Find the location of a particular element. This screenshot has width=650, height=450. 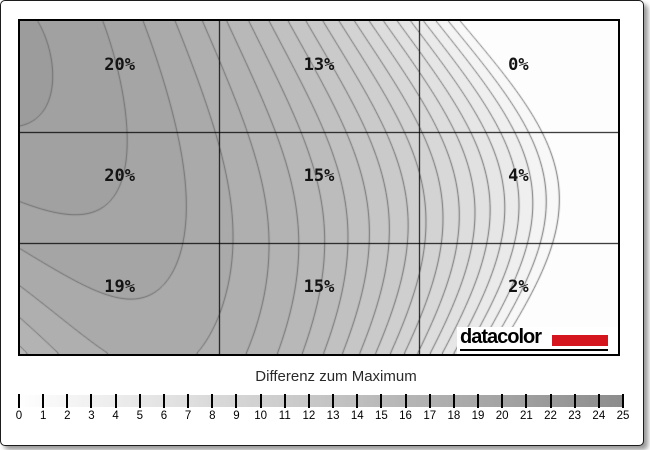

colorbar-tick-label: 18 is located at coordinates (454, 416).